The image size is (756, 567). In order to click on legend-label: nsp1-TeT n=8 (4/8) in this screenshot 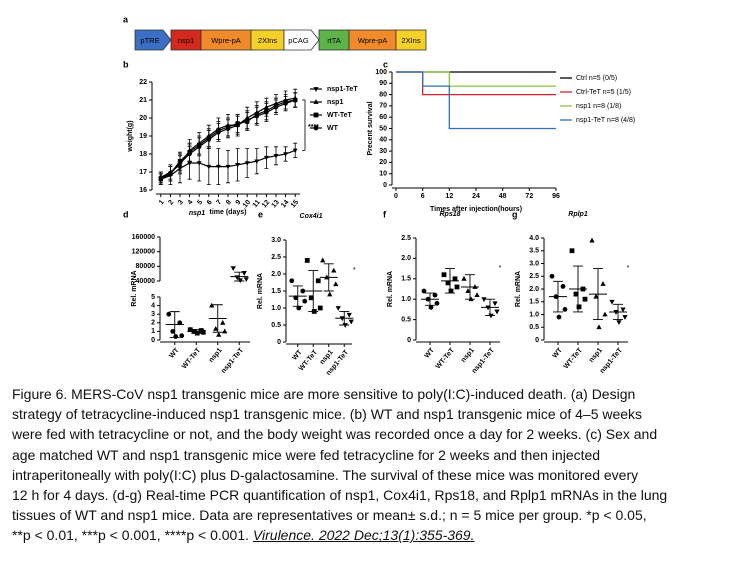, I will do `click(605, 120)`.